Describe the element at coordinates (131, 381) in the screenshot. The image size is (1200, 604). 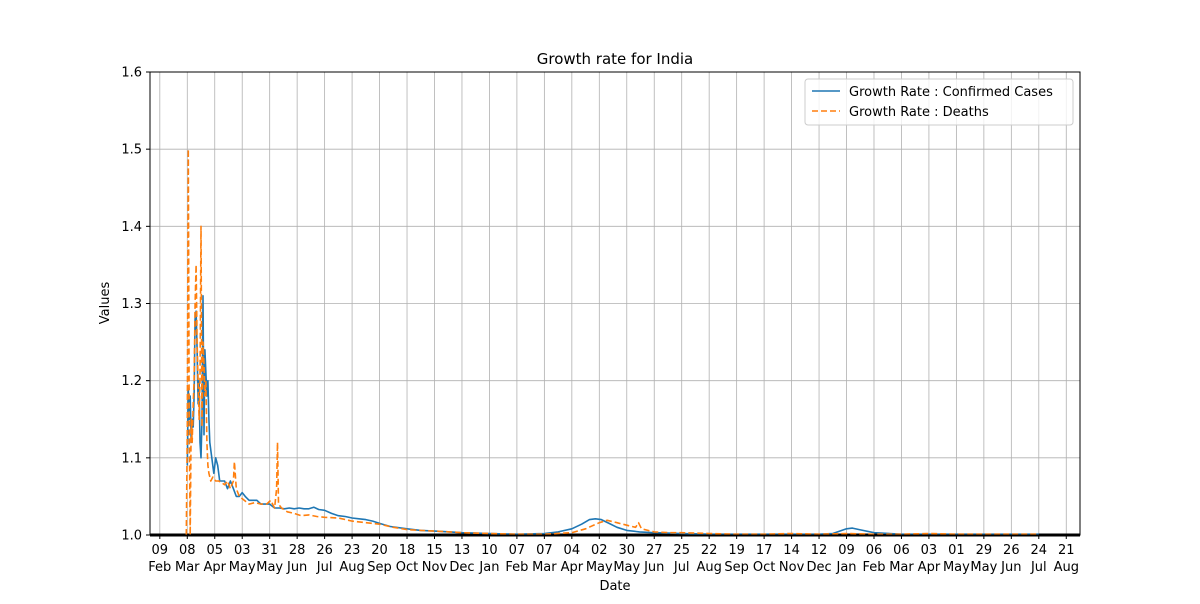
I see `y-tick-label: 1.2` at that location.